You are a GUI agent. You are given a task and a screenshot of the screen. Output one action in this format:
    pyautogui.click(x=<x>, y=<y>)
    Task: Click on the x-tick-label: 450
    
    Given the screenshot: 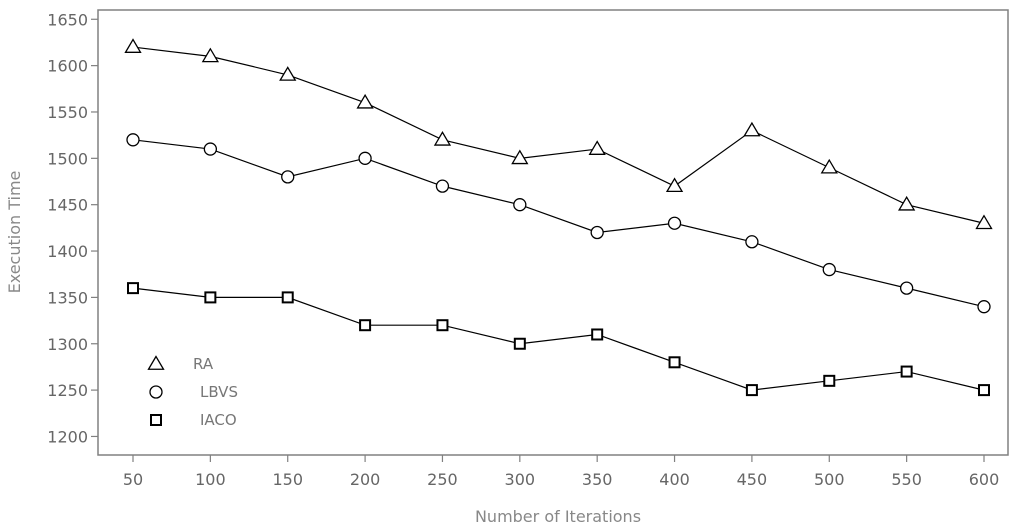 What is the action you would take?
    pyautogui.click(x=752, y=479)
    